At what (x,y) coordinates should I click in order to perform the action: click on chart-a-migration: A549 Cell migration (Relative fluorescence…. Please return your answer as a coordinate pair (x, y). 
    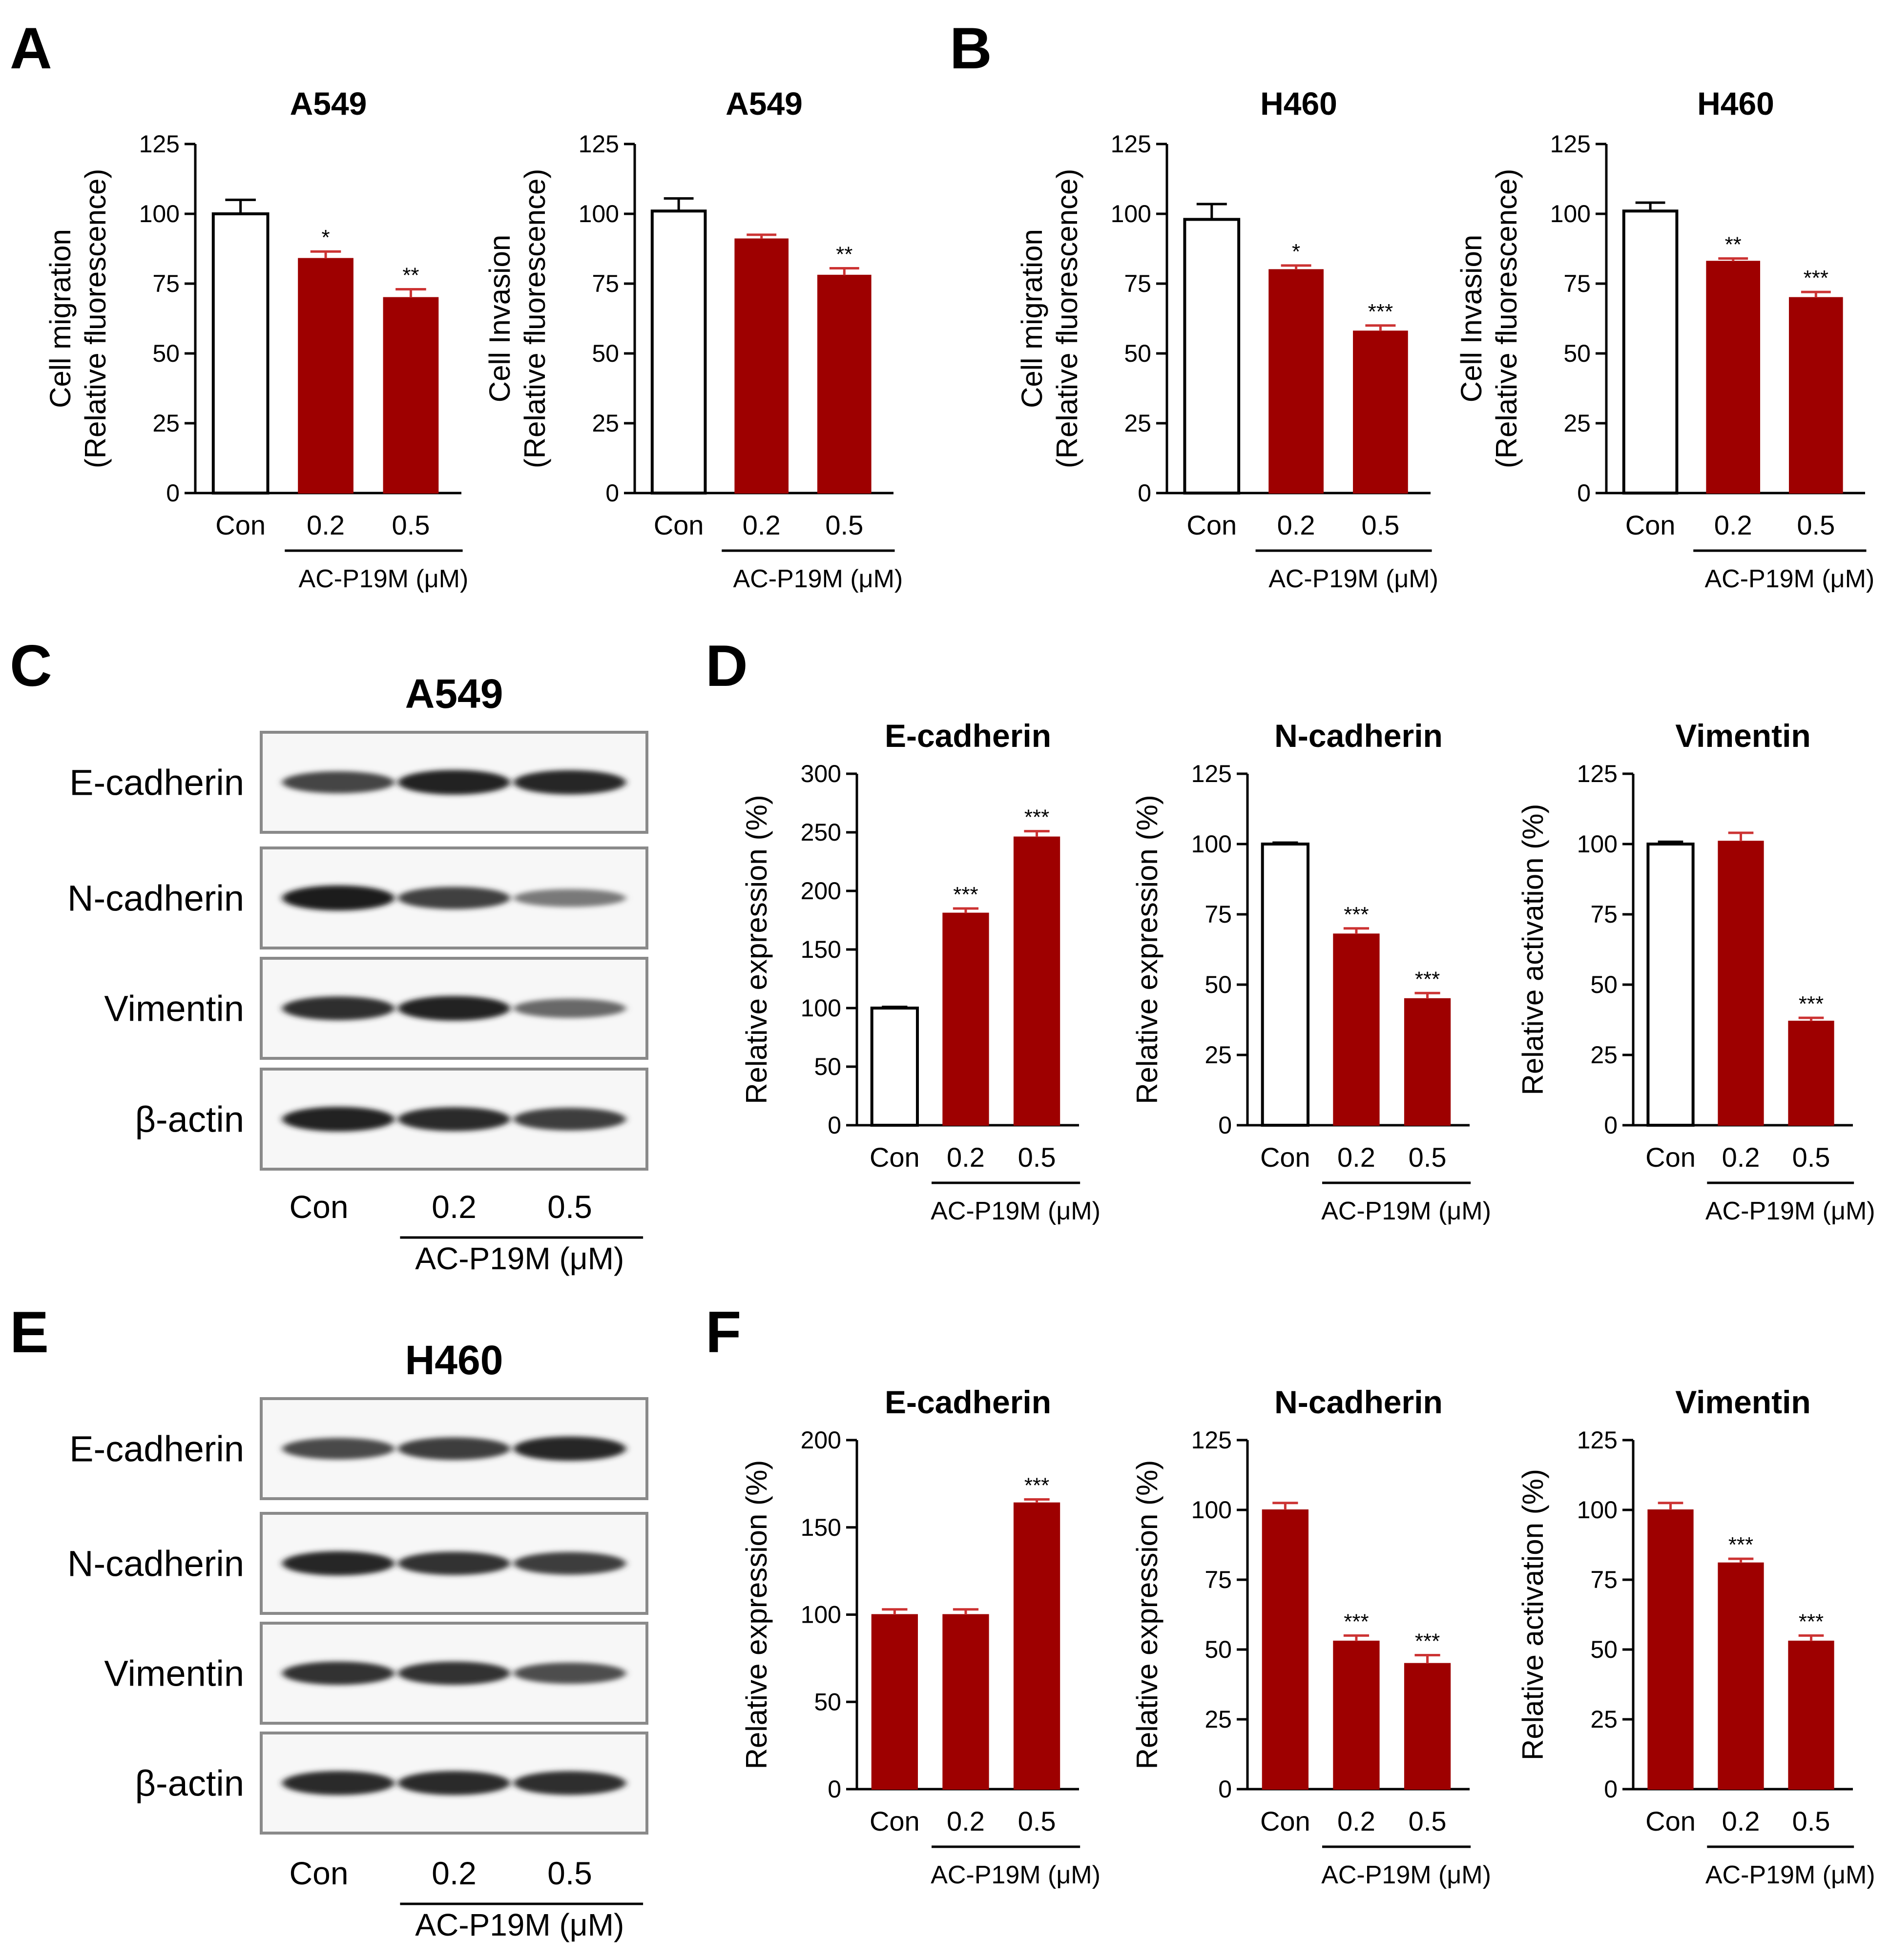
    Looking at the image, I should click on (256, 339).